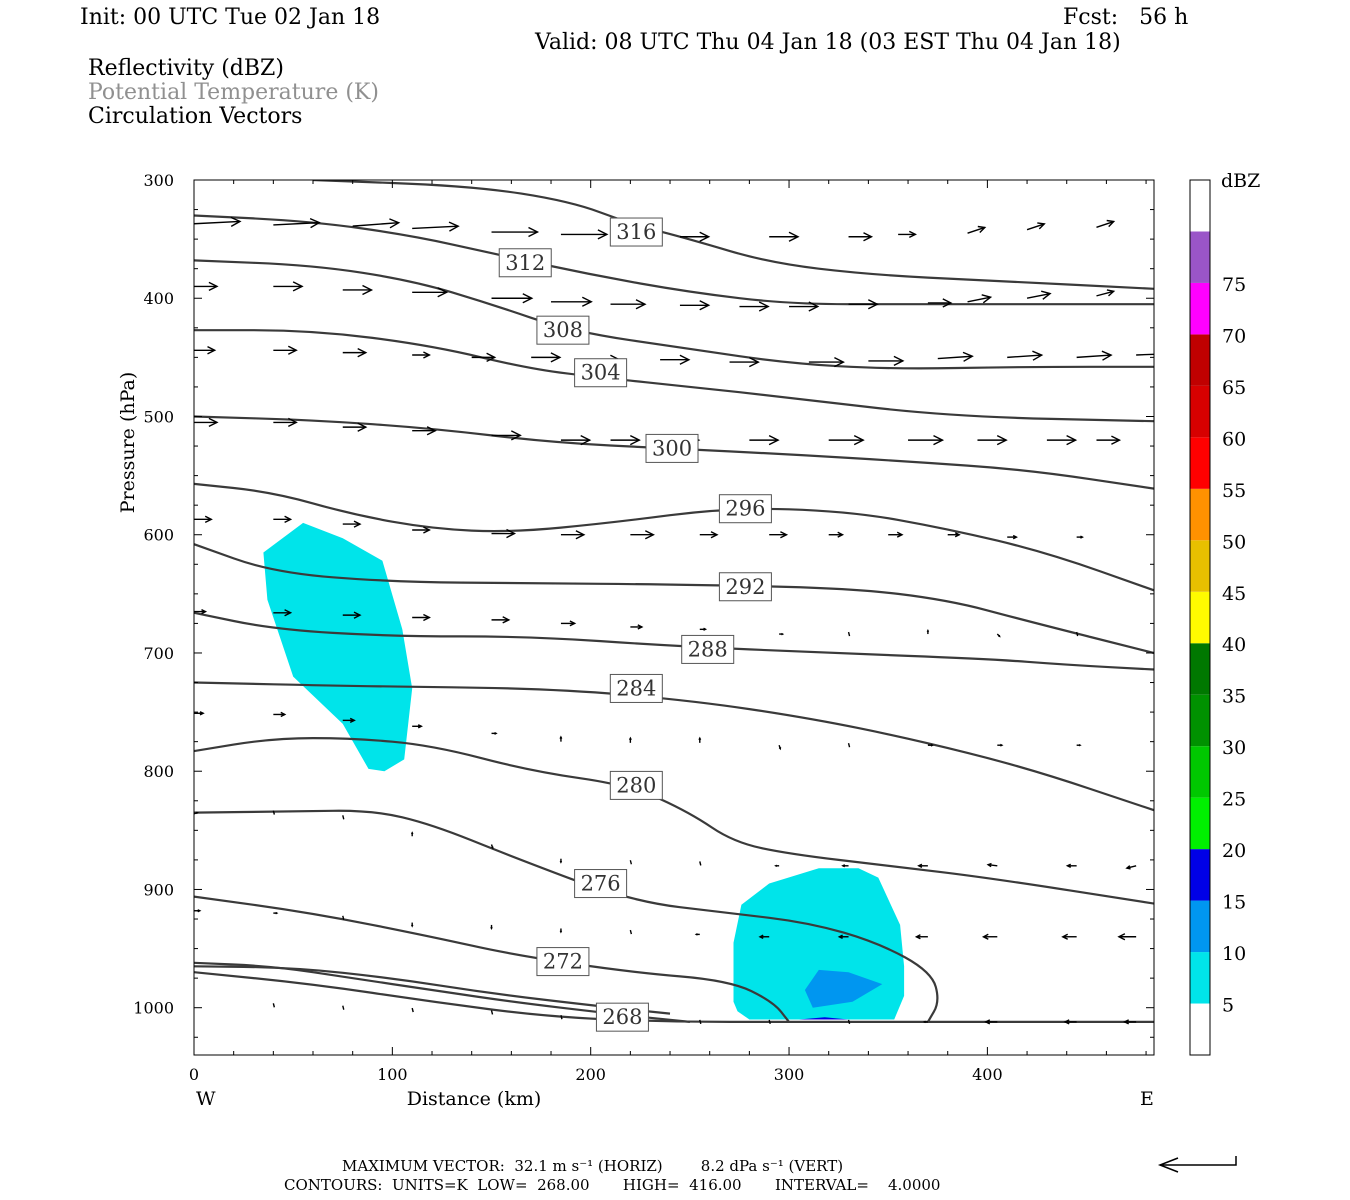  What do you see at coordinates (158, 889) in the screenshot?
I see `y-tick-label: 900` at bounding box center [158, 889].